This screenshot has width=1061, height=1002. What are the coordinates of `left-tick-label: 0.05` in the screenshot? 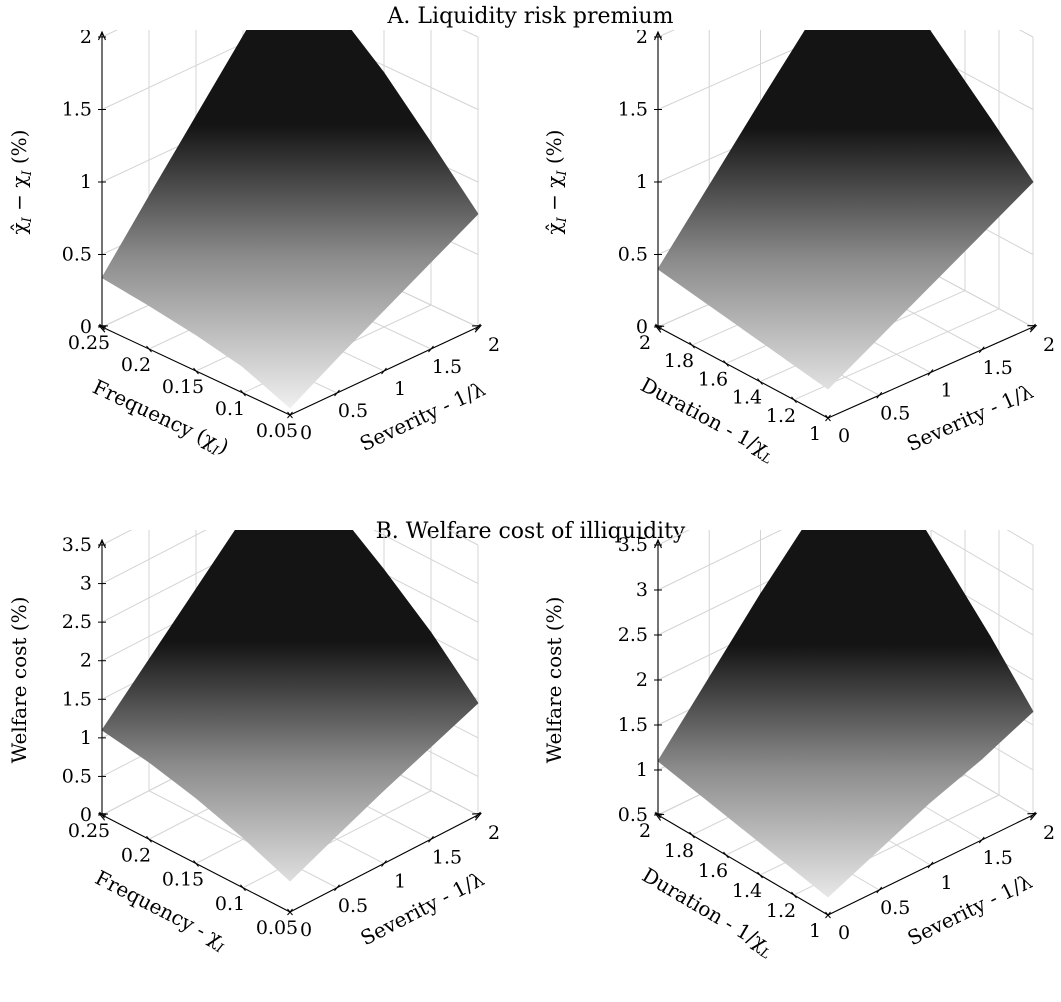 It's located at (277, 431).